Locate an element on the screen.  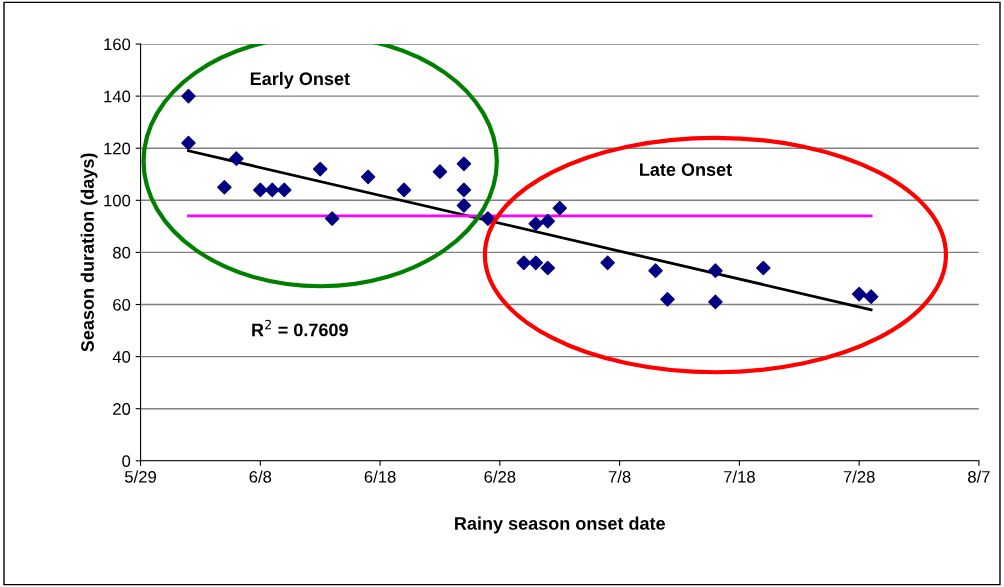
y-tick-label: 0 is located at coordinates (126, 461).